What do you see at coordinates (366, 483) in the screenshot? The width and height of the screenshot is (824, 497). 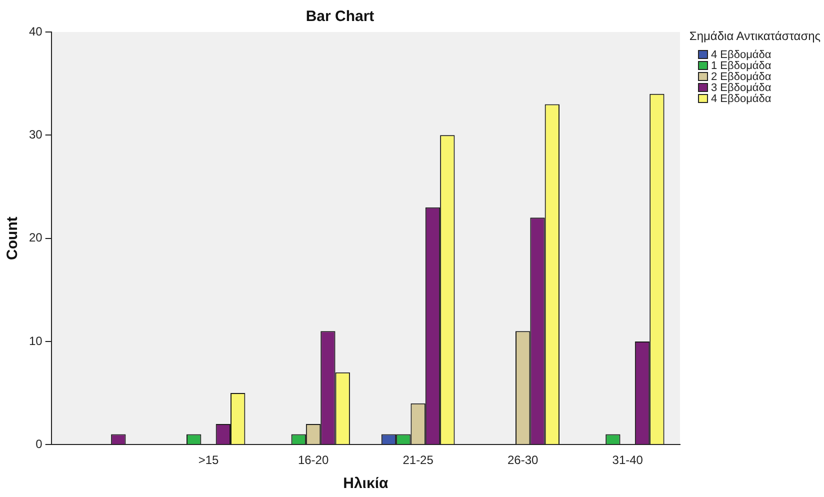 I see `x-axis-title: Ηλικία` at bounding box center [366, 483].